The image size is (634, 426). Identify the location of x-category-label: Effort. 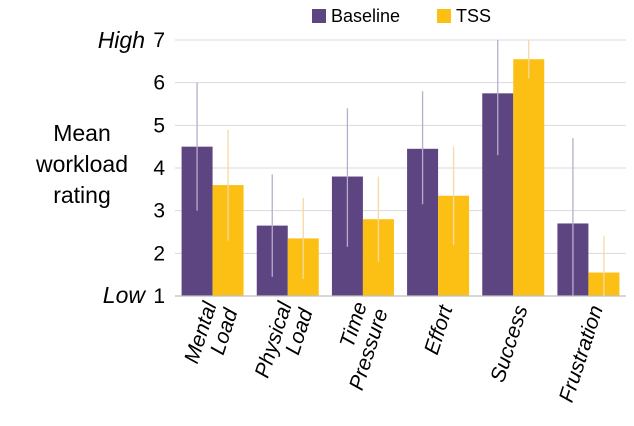
(439, 329).